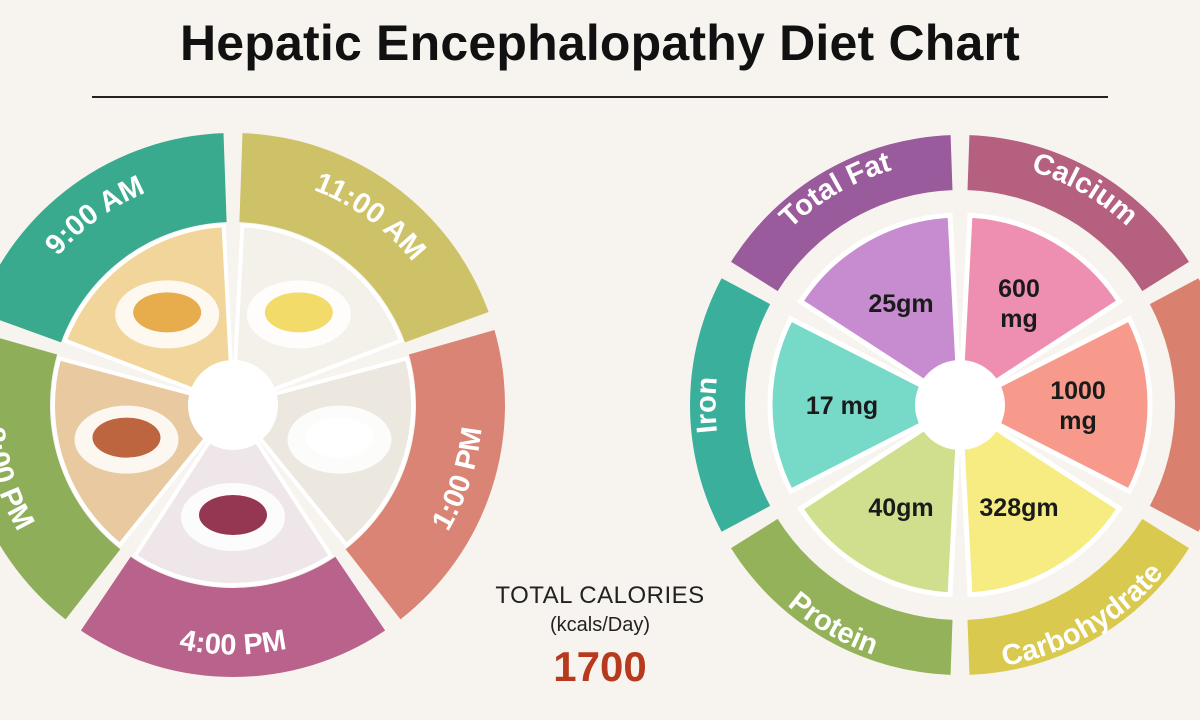  Describe the element at coordinates (113, 238) in the screenshot. I see `meal-ring-9-00-am` at that location.